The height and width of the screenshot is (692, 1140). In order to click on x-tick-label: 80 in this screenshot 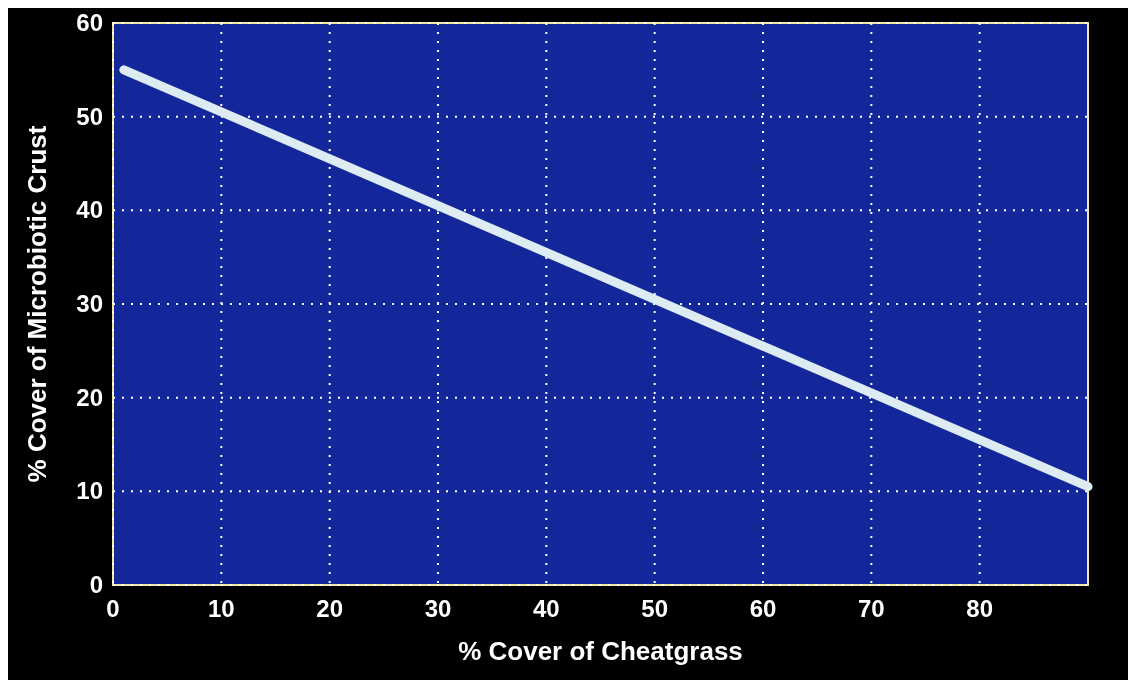, I will do `click(980, 608)`.